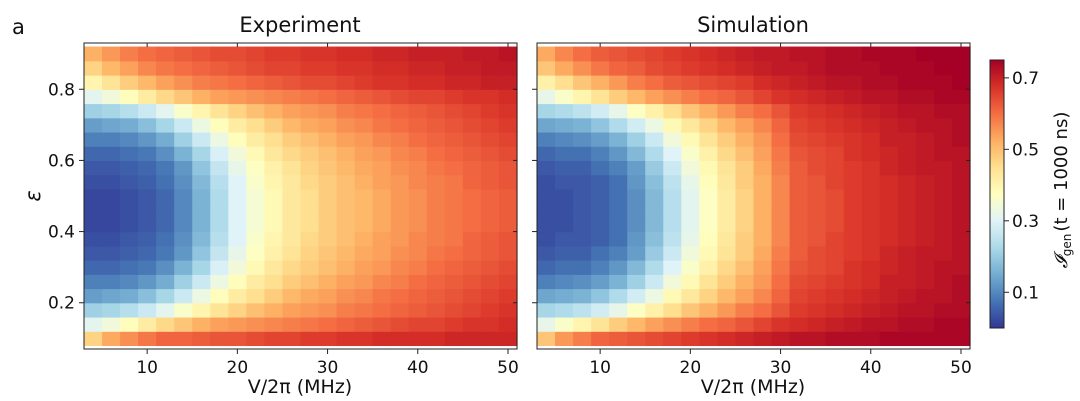 The width and height of the screenshot is (1080, 401). What do you see at coordinates (300, 387) in the screenshot?
I see `experiment-x-axis-label: V/2π (MHz)` at bounding box center [300, 387].